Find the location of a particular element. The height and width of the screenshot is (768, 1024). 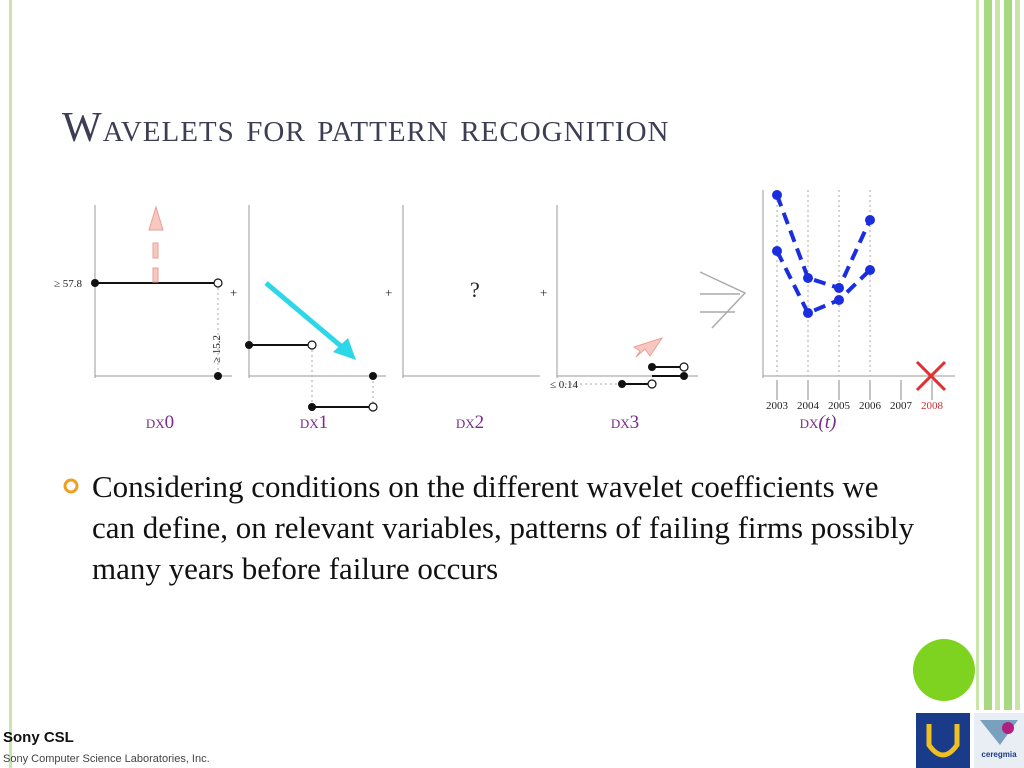

year: 2003 is located at coordinates (777, 406).